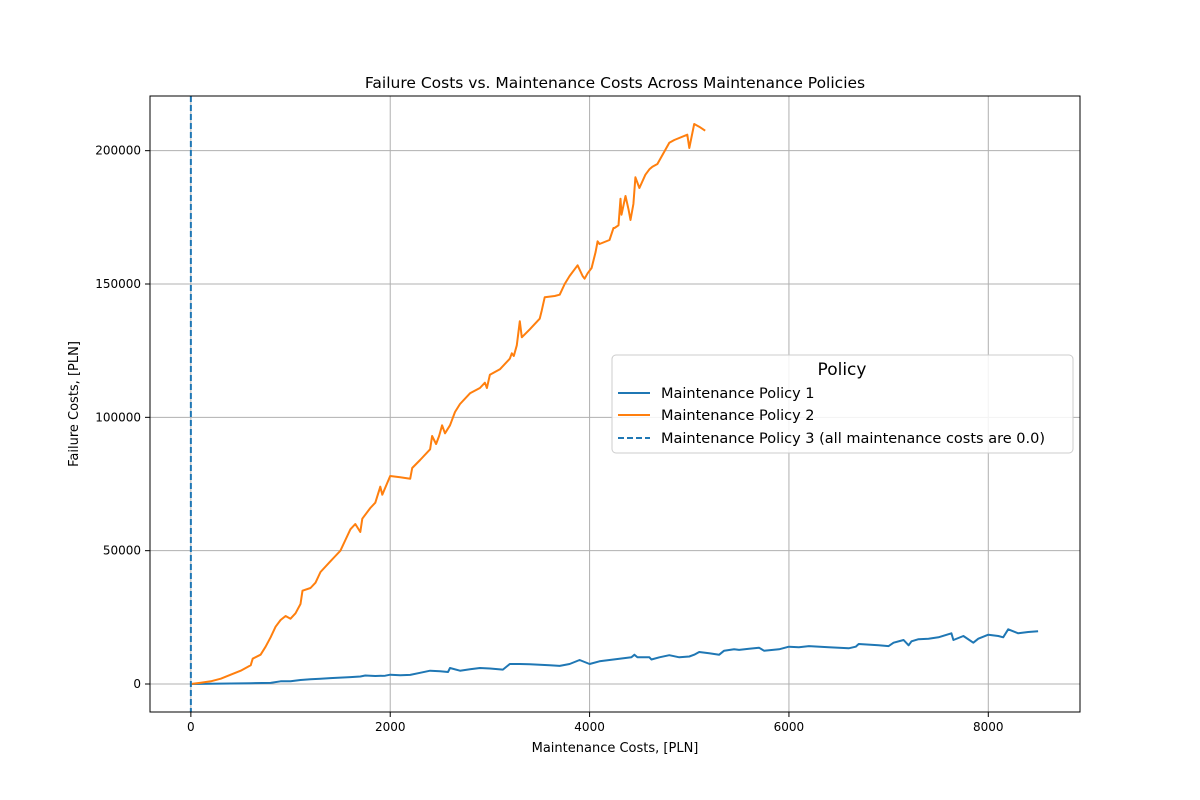  Describe the element at coordinates (614, 656) in the screenshot. I see `series-policy-1-line` at that location.